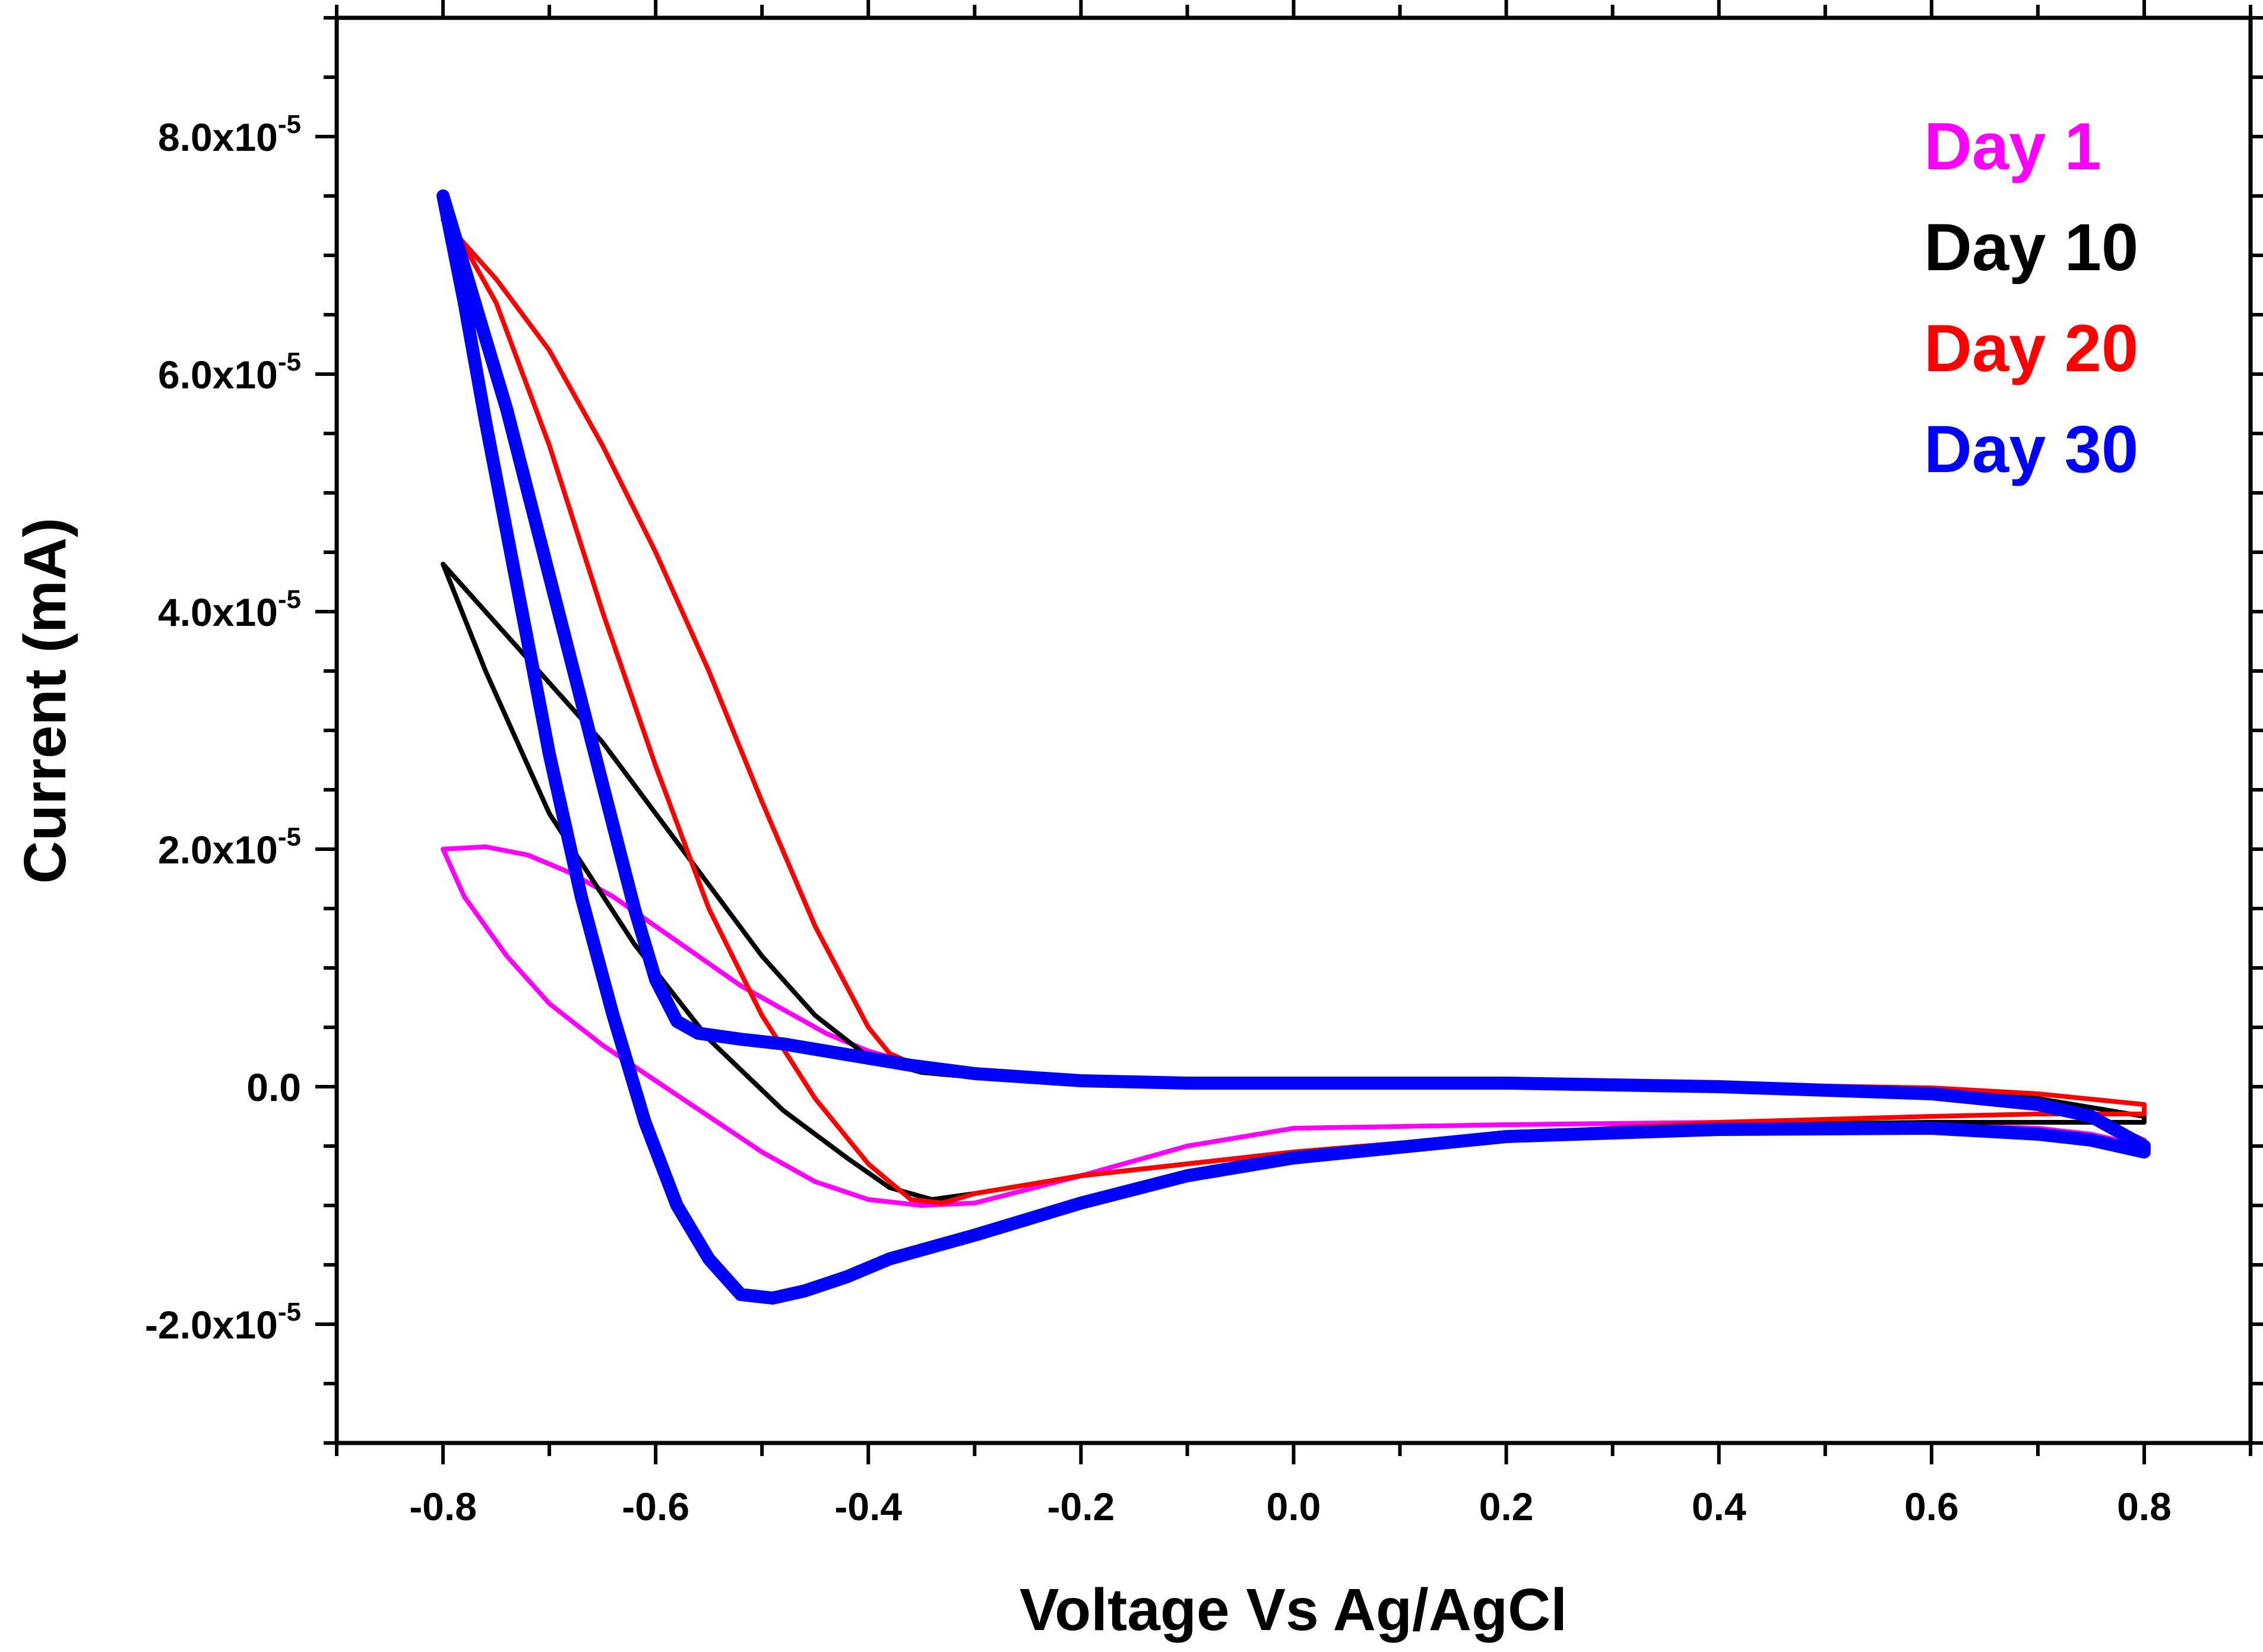  What do you see at coordinates (1507, 1506) in the screenshot?
I see `x-tick-label: 0.2` at bounding box center [1507, 1506].